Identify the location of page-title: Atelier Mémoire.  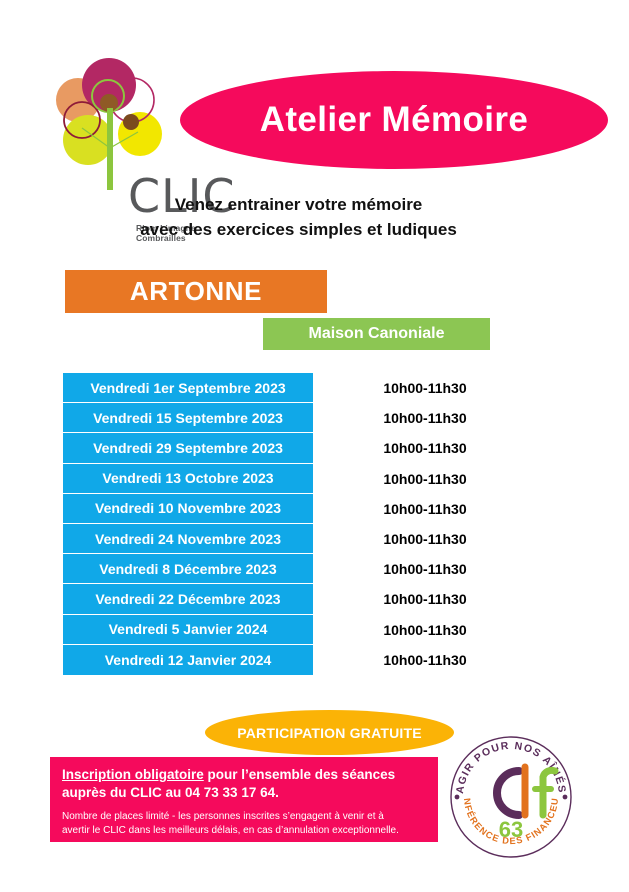
(394, 119).